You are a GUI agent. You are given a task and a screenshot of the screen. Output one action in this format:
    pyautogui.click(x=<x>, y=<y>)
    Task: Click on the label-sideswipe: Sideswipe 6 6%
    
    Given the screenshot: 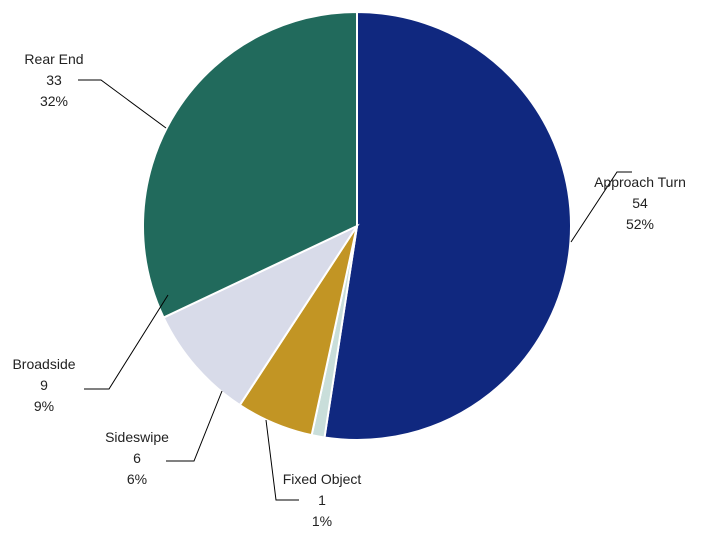 What is the action you would take?
    pyautogui.click(x=137, y=458)
    